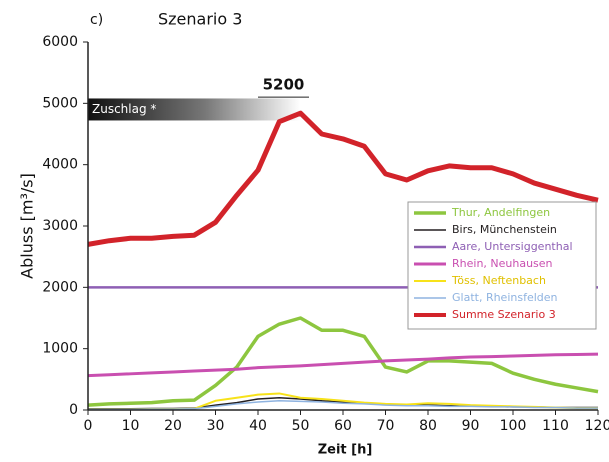  I want to click on annotation: Zuschlag *, so click(124, 109).